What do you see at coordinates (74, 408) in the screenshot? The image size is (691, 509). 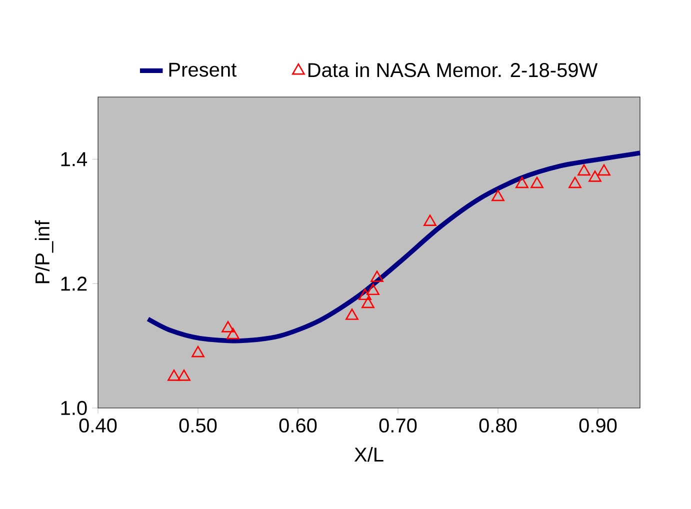 I see `y-tick-label: 1.0` at bounding box center [74, 408].